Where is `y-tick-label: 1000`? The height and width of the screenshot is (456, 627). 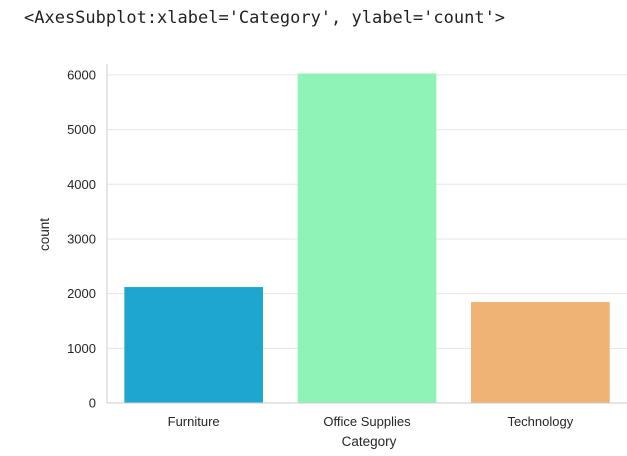 y-tick-label: 1000 is located at coordinates (81, 348).